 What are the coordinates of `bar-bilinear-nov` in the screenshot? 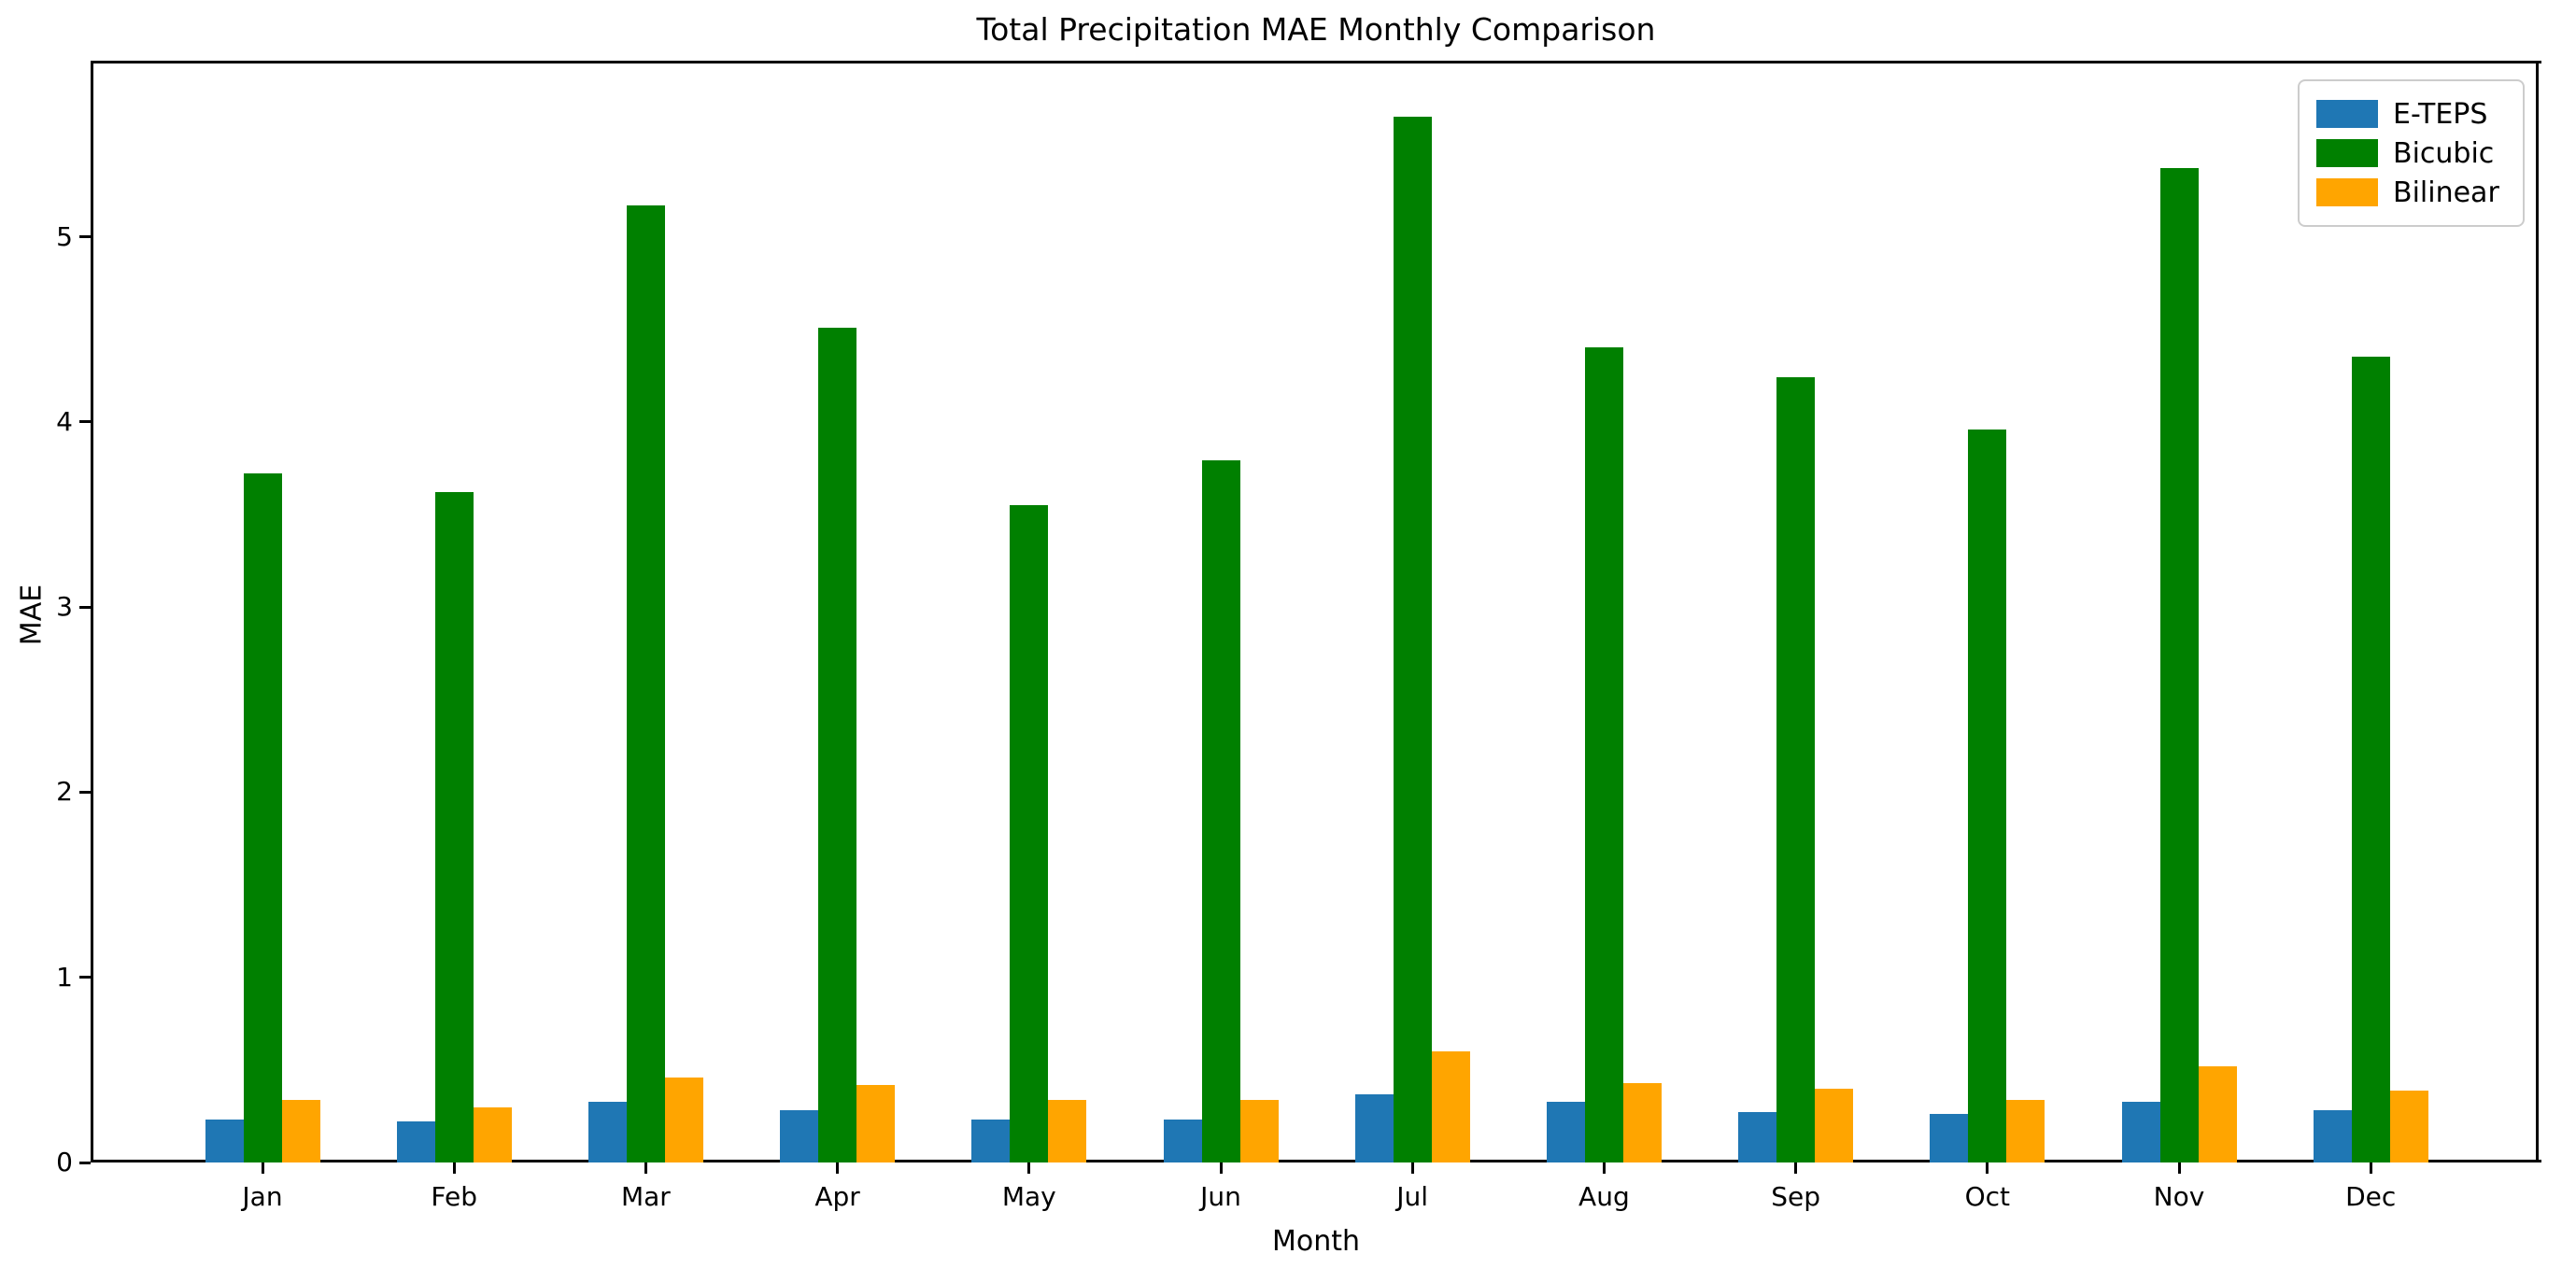 It's located at (2217, 1113).